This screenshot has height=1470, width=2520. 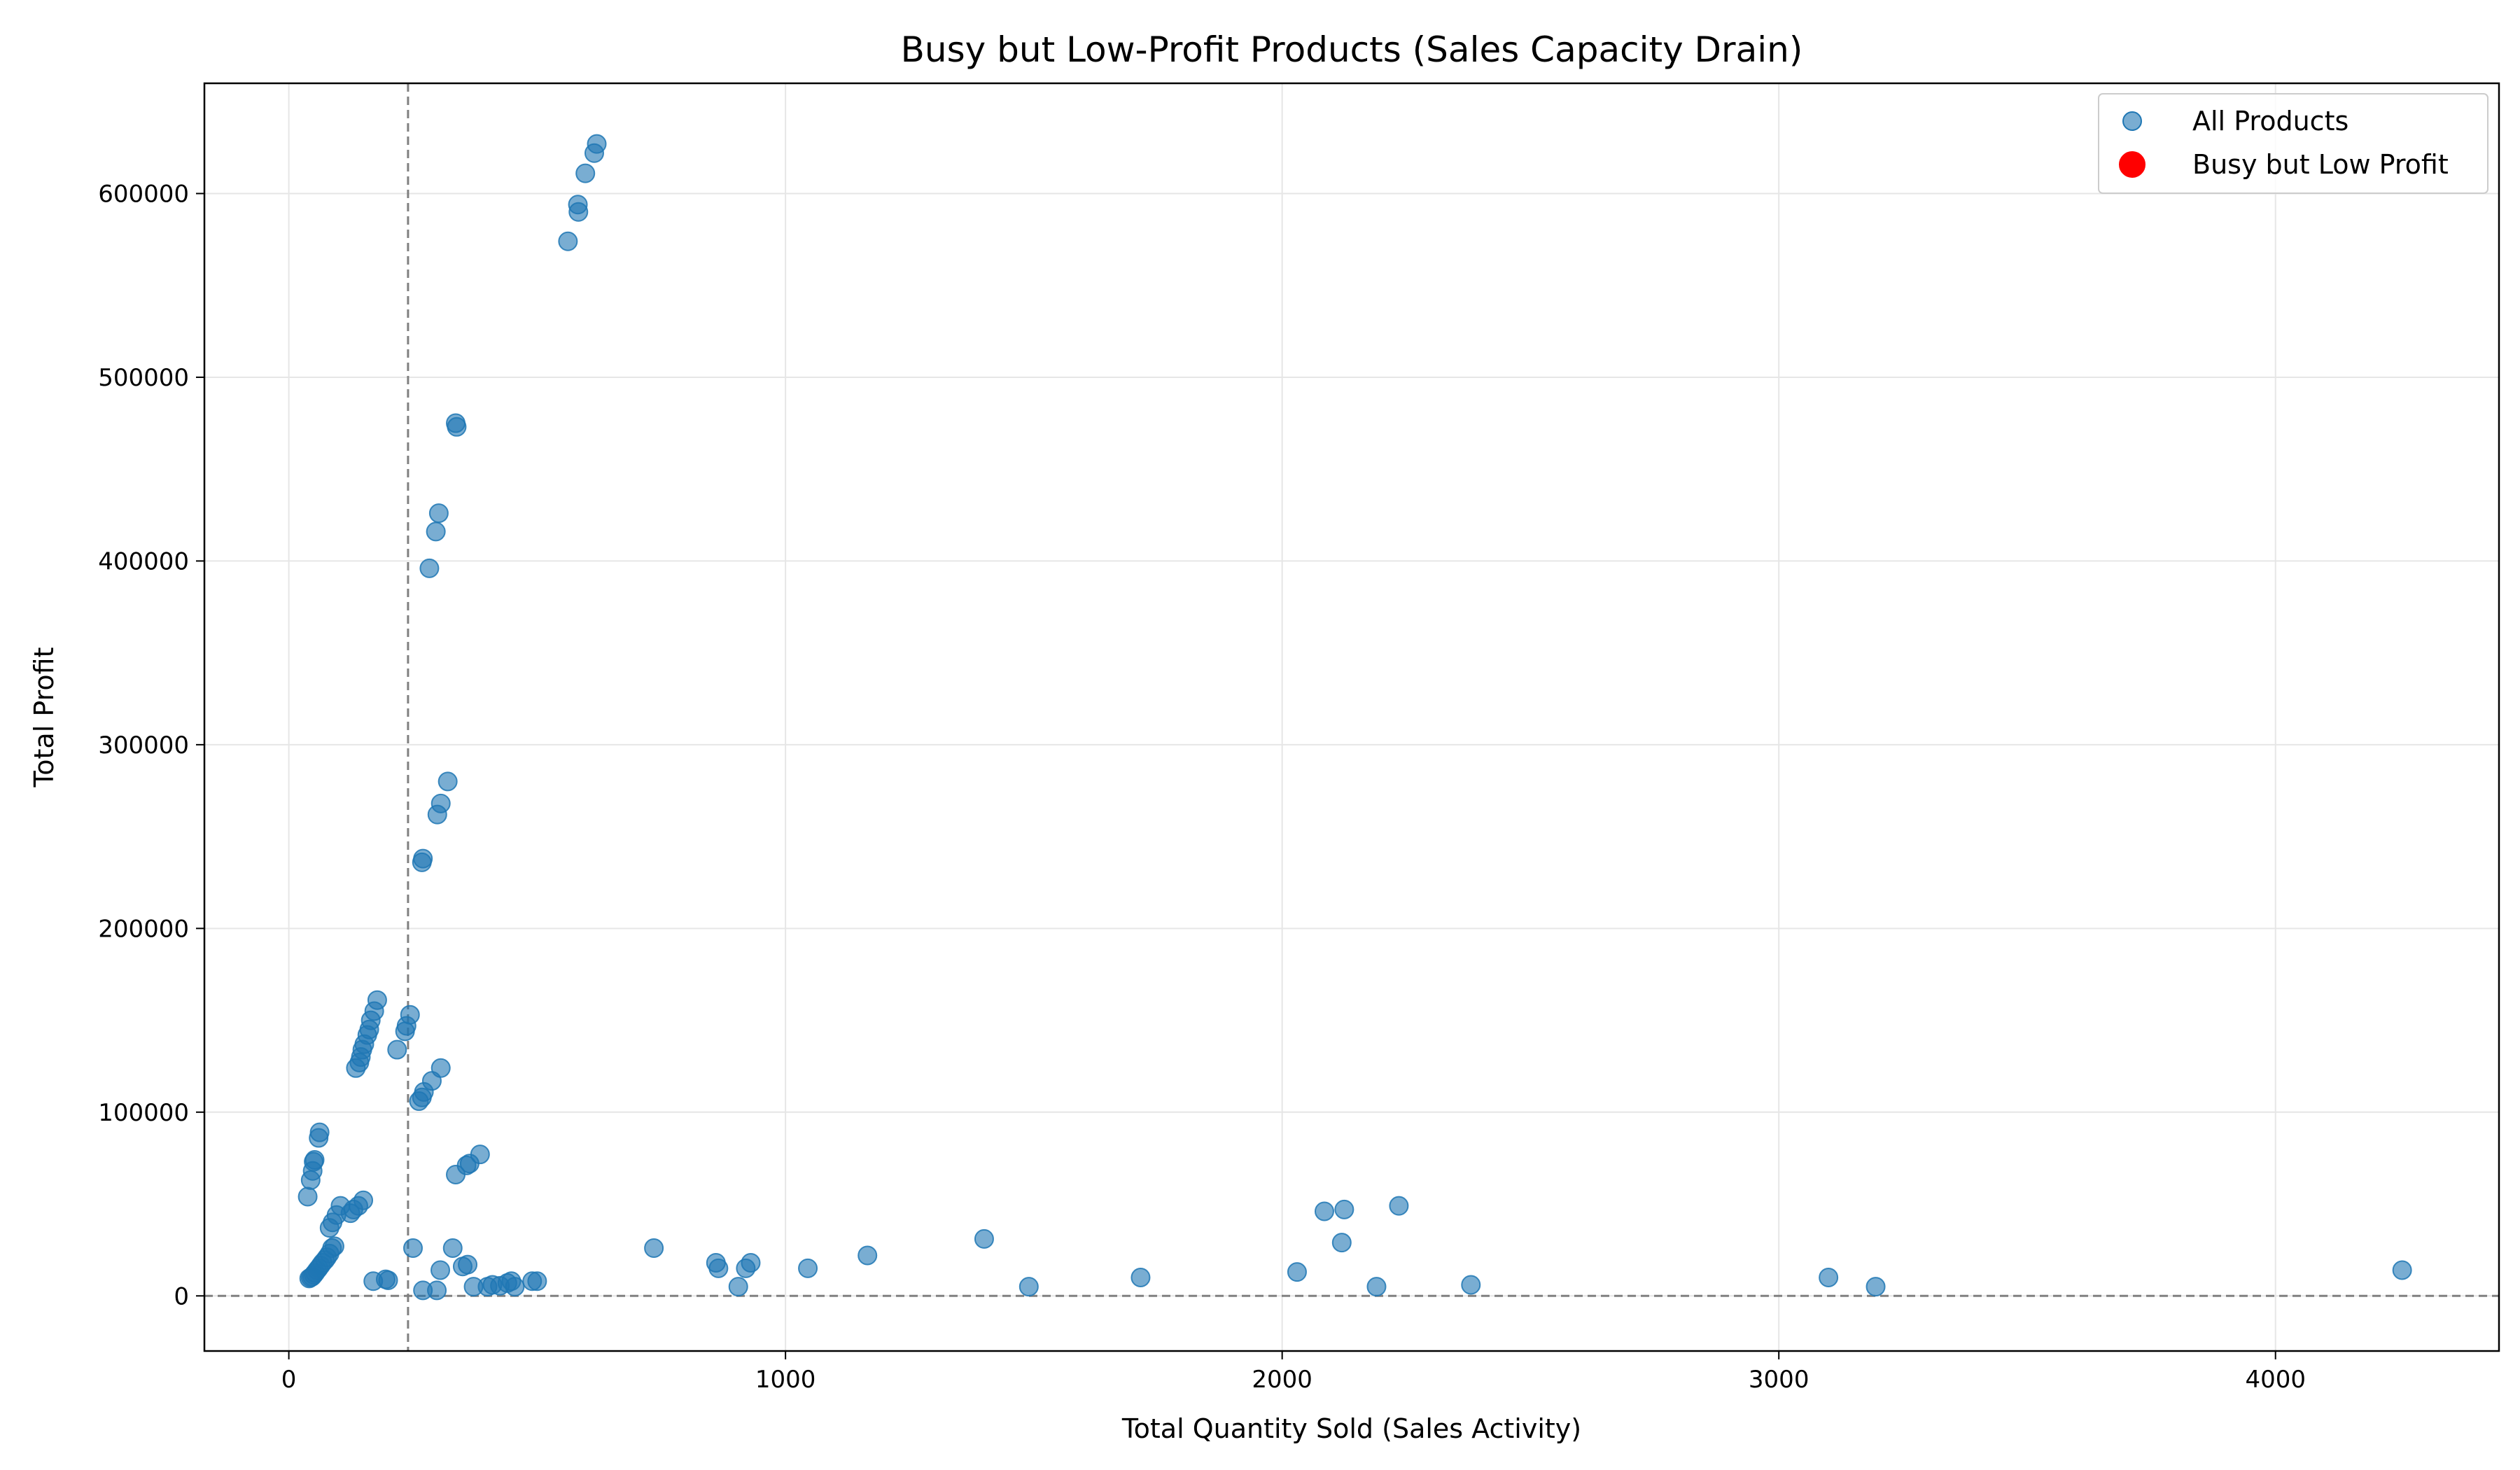 What do you see at coordinates (2132, 121) in the screenshot?
I see `legend-marker-all-products` at bounding box center [2132, 121].